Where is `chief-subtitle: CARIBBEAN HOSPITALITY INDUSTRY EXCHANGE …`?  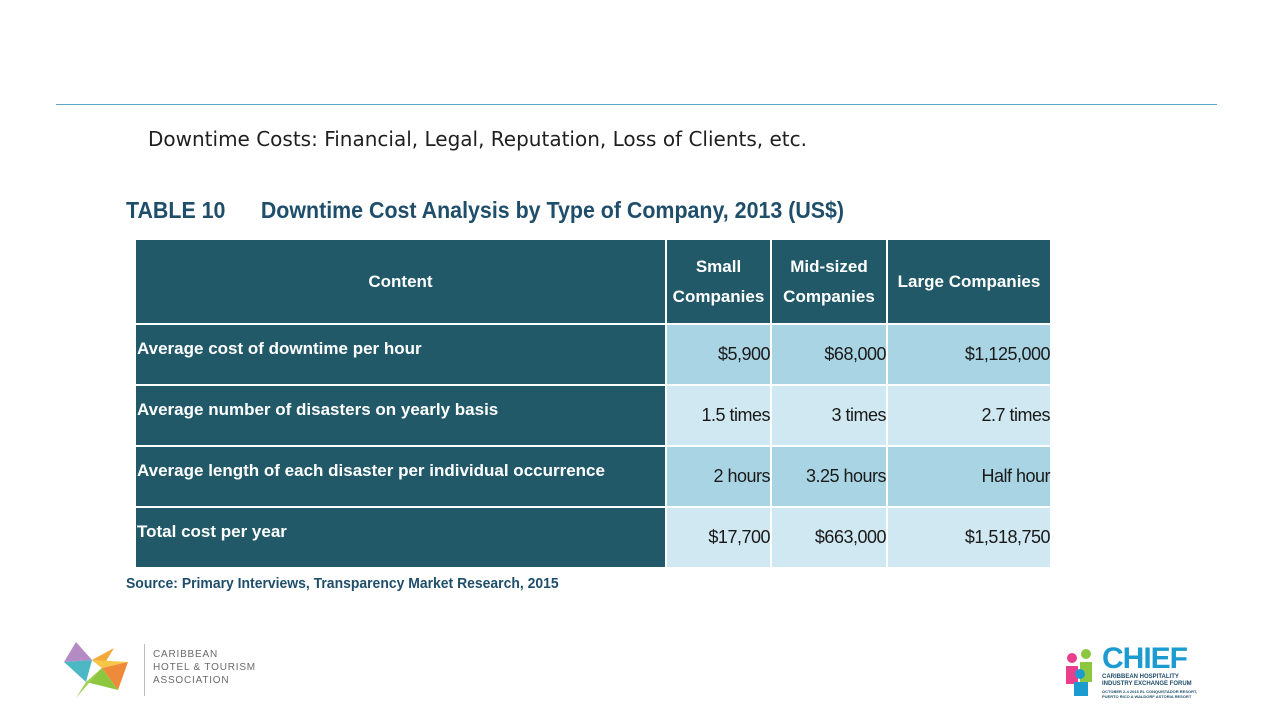 chief-subtitle: CARIBBEAN HOSPITALITY INDUSTRY EXCHANGE … is located at coordinates (1147, 681).